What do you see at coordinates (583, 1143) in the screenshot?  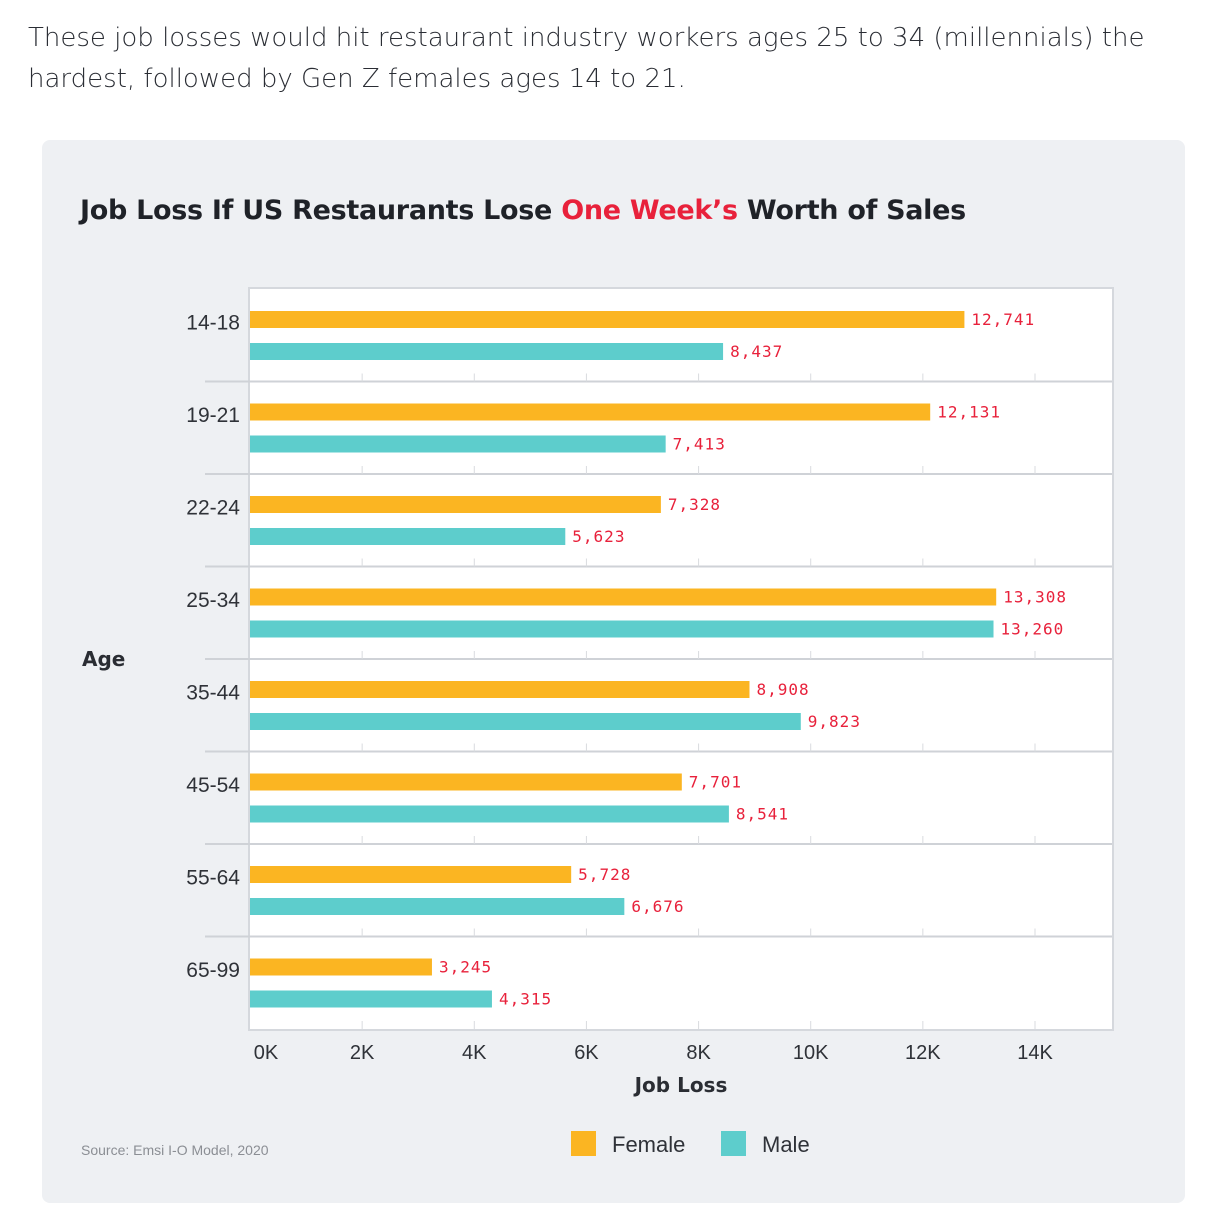 I see `legend-swatch-female` at bounding box center [583, 1143].